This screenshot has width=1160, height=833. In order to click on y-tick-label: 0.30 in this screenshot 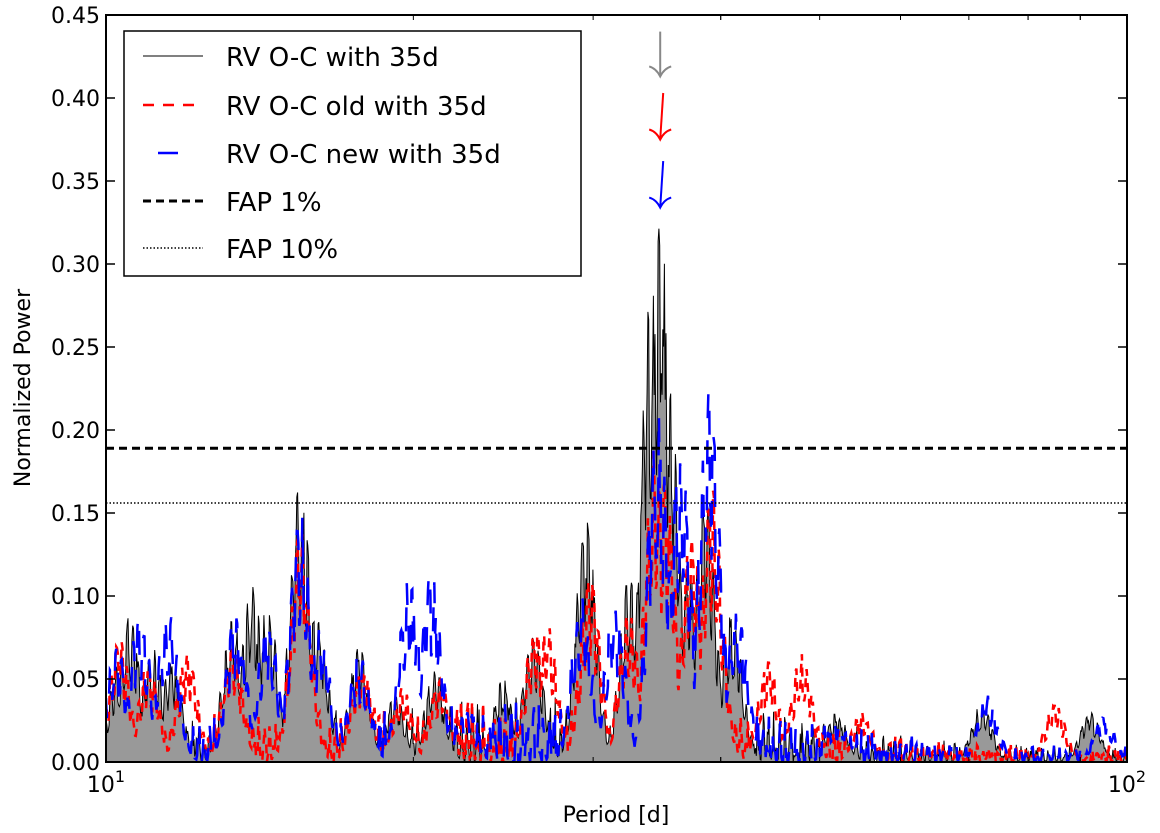, I will do `click(75, 265)`.